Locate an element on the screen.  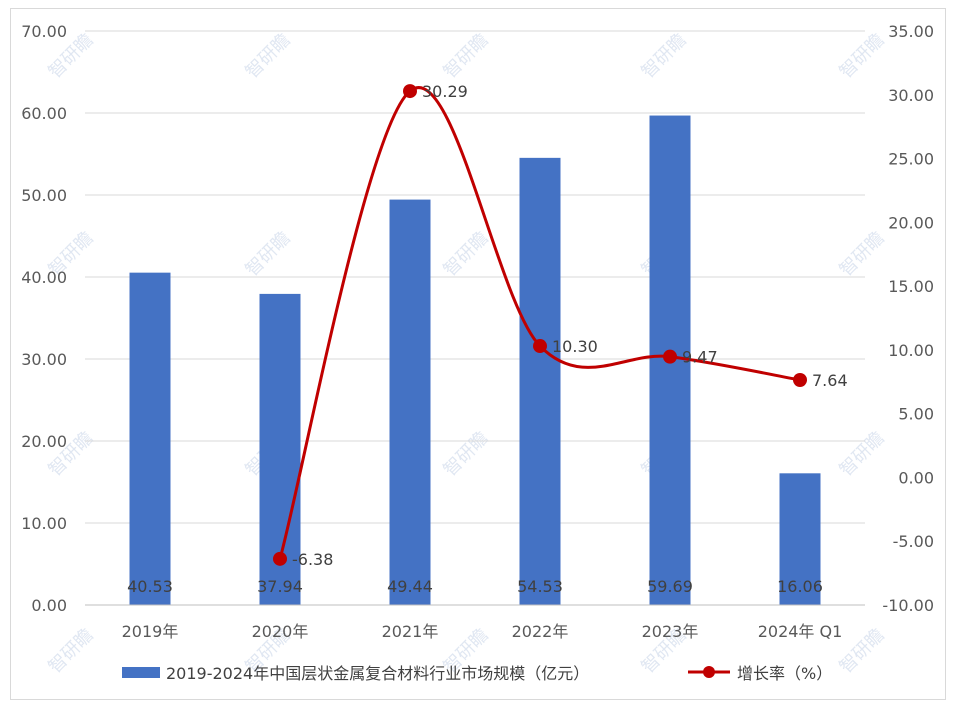
legend-bar-swatch is located at coordinates (141, 672).